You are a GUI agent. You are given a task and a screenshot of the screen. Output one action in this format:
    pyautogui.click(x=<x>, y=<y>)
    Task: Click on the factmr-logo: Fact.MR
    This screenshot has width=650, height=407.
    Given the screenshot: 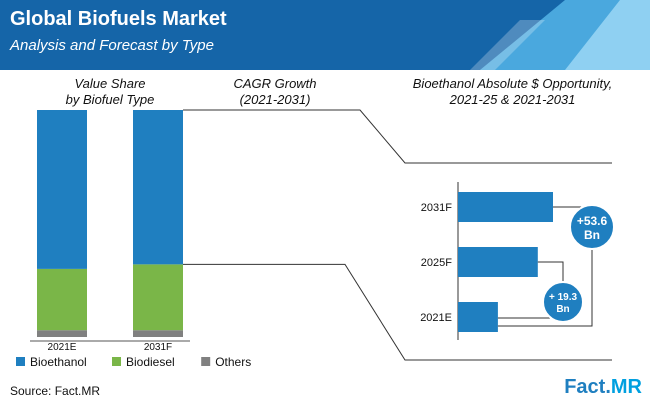 What is the action you would take?
    pyautogui.click(x=603, y=387)
    